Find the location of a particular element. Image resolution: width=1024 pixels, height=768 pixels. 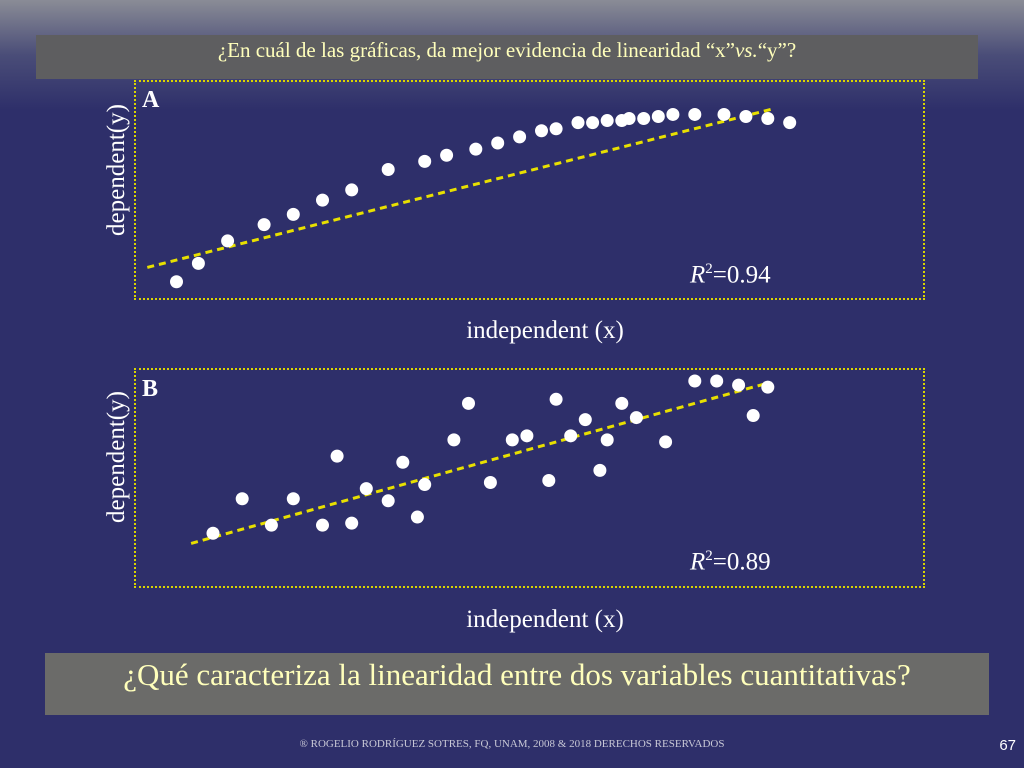

page-number: 67 is located at coordinates (1007, 745).